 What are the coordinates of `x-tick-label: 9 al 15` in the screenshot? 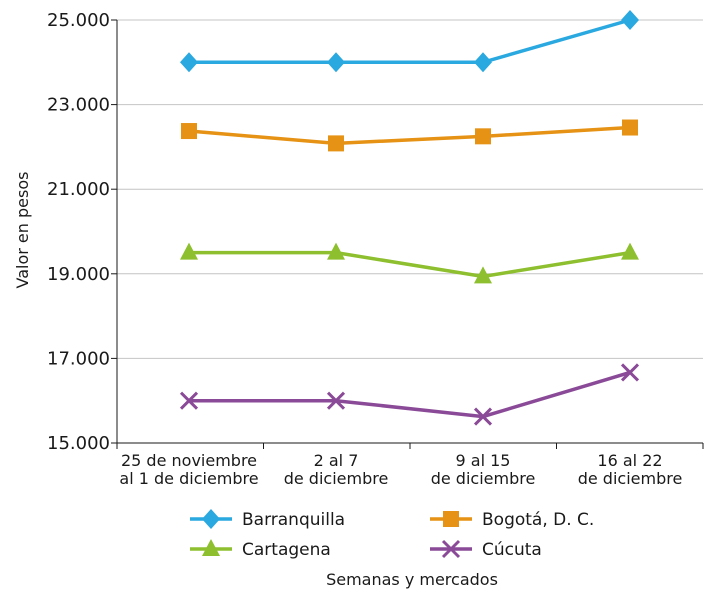 It's located at (483, 460).